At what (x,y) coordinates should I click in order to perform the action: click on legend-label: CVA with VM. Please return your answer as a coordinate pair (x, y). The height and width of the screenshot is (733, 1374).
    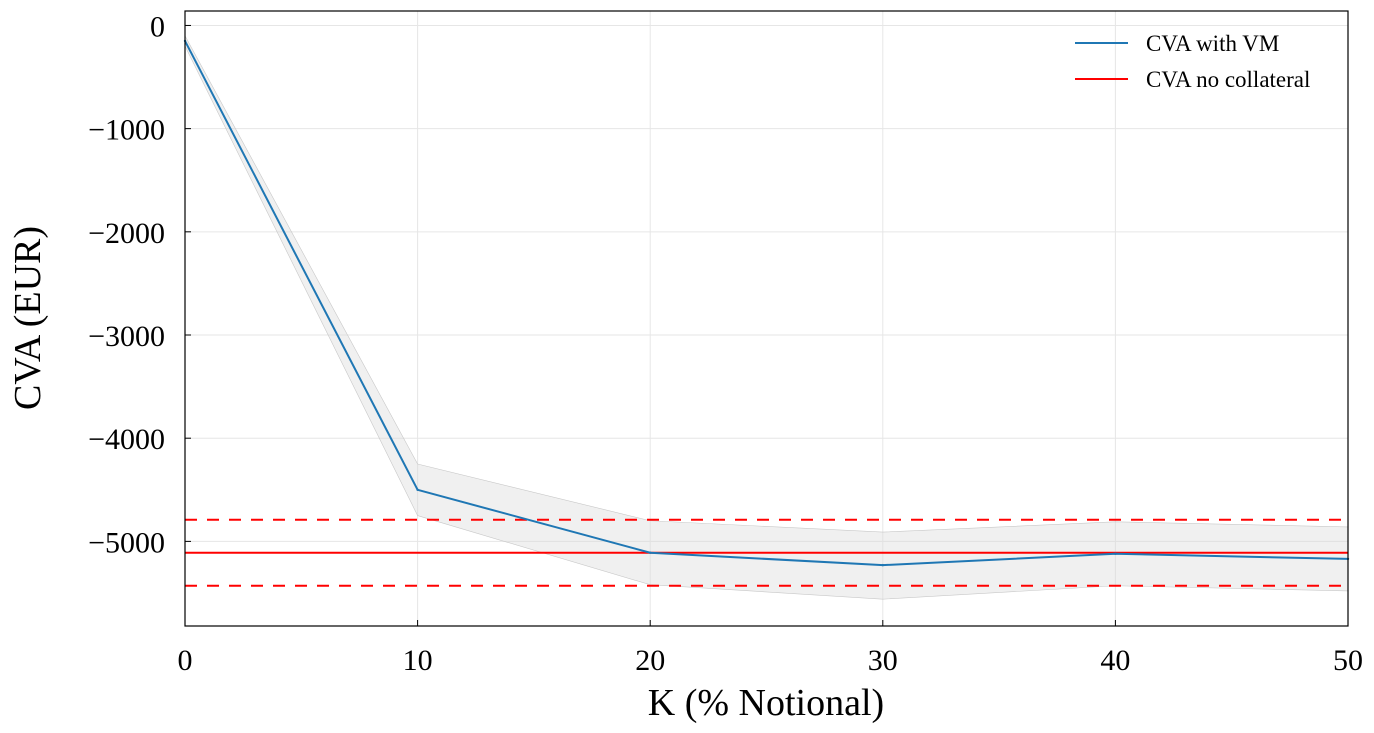
    Looking at the image, I should click on (1212, 43).